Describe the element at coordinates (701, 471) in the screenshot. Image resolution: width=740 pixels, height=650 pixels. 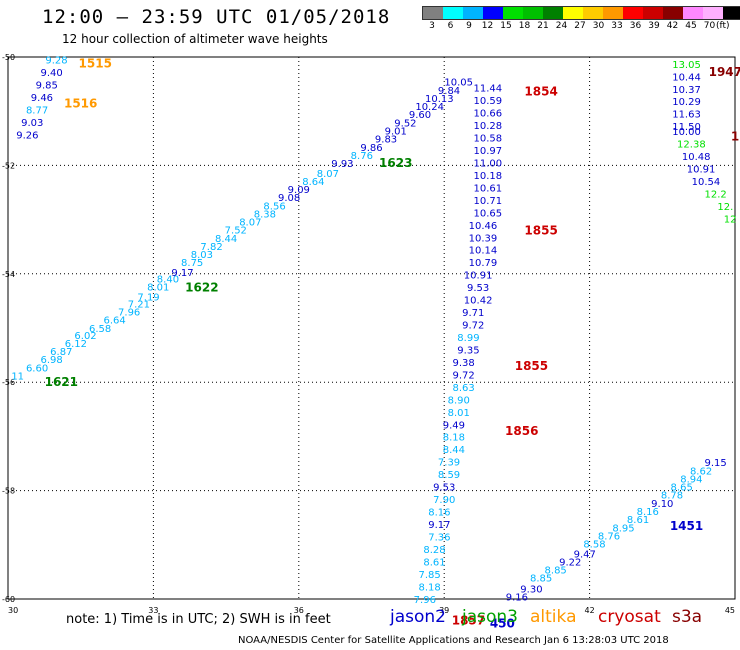
I see `swh-value: 8.62` at that location.